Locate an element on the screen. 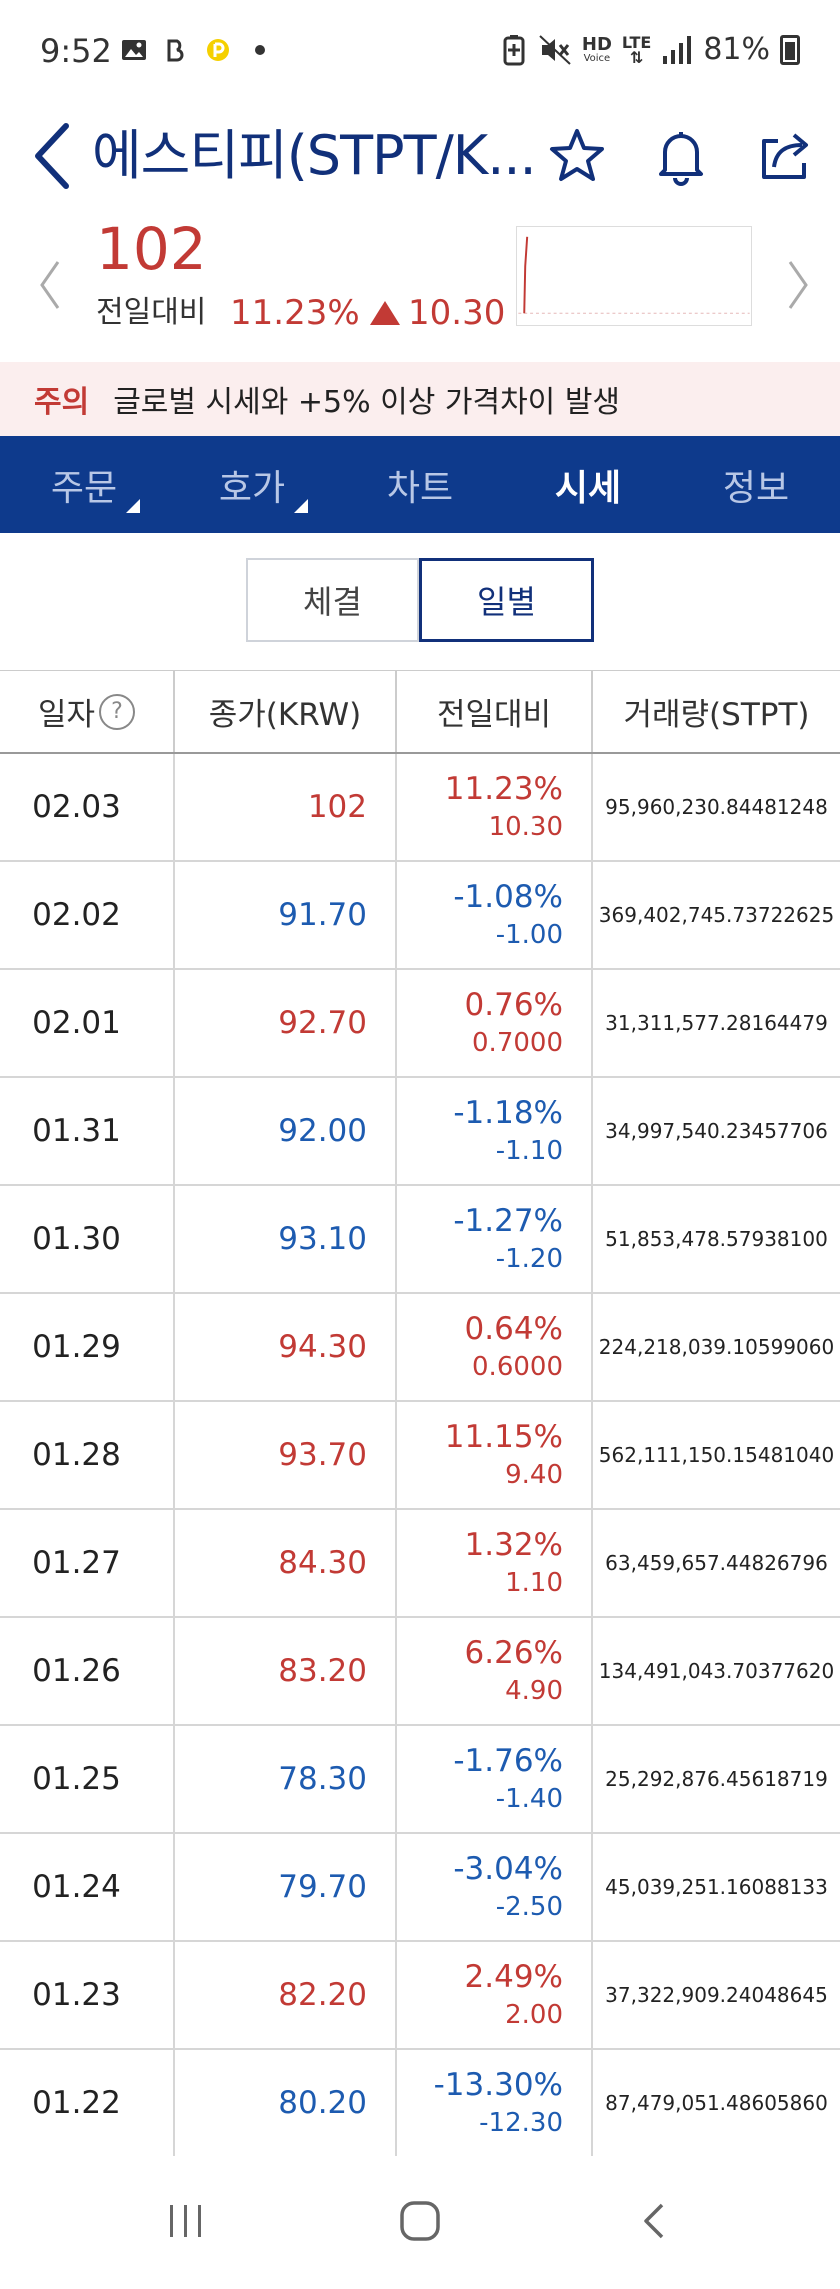  row-change: -1.76% -1.40 is located at coordinates (495, 1779).